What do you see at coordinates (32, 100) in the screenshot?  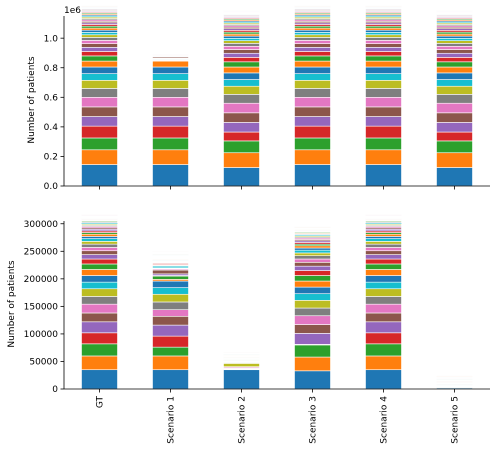 I see `top-chart-ylabel: Number of patients` at bounding box center [32, 100].